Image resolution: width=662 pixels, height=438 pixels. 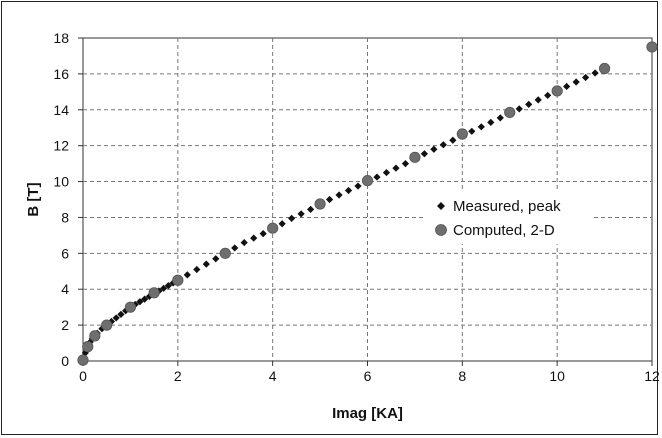 What do you see at coordinates (178, 376) in the screenshot?
I see `x-tick-label: 2` at bounding box center [178, 376].